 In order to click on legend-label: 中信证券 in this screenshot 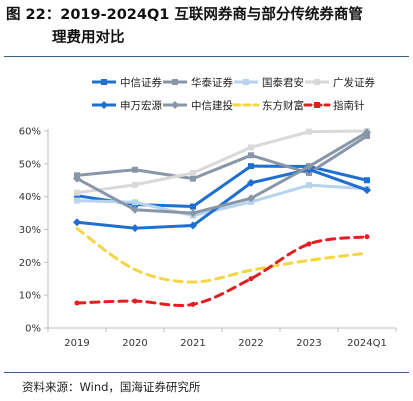, I will do `click(141, 82)`.